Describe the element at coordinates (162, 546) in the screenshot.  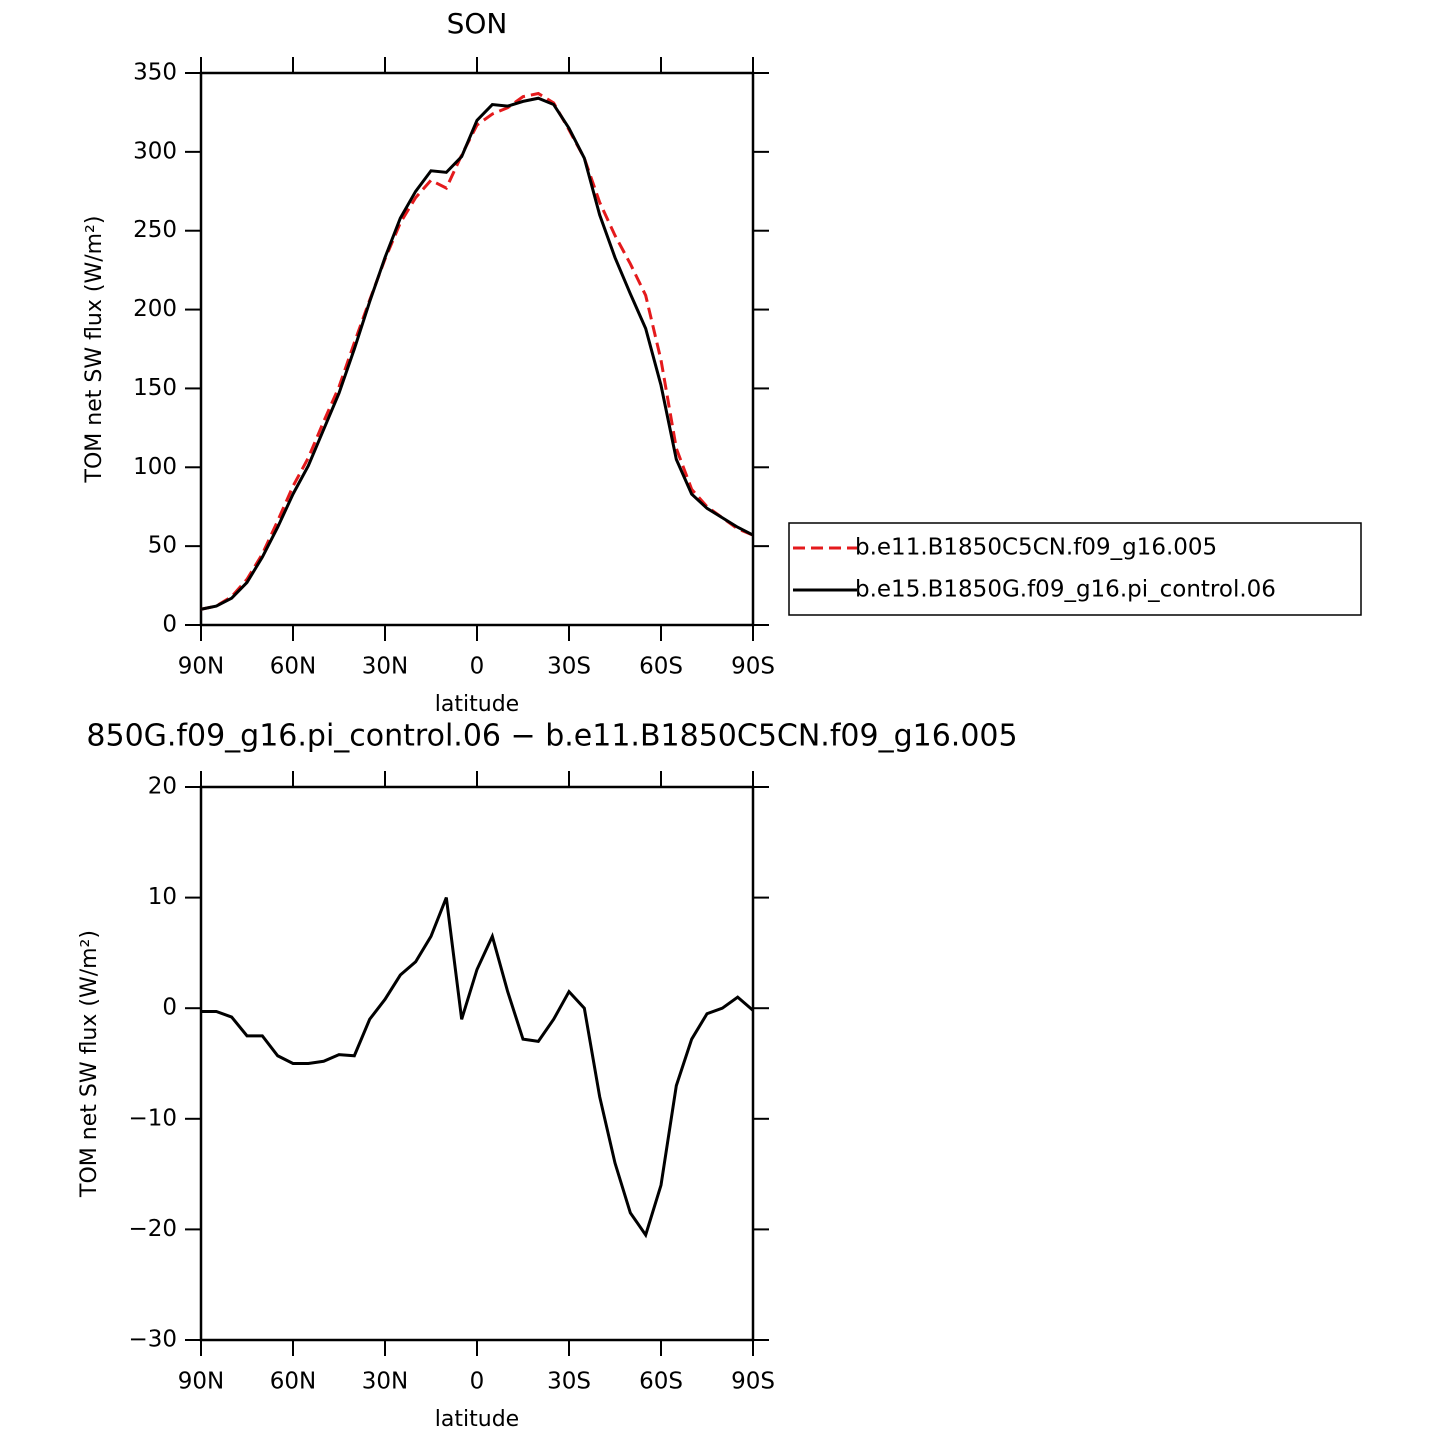
I see `y-tick-label: 50` at that location.